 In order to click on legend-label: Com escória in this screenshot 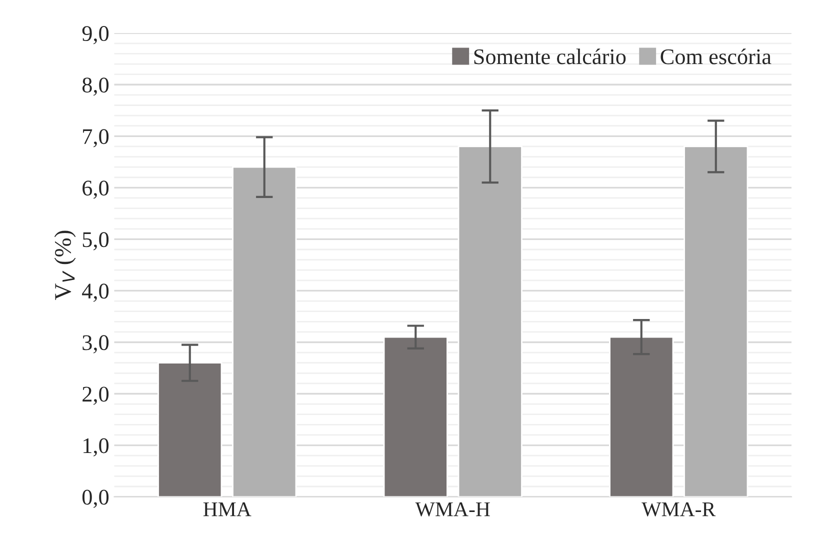, I will do `click(716, 56)`.